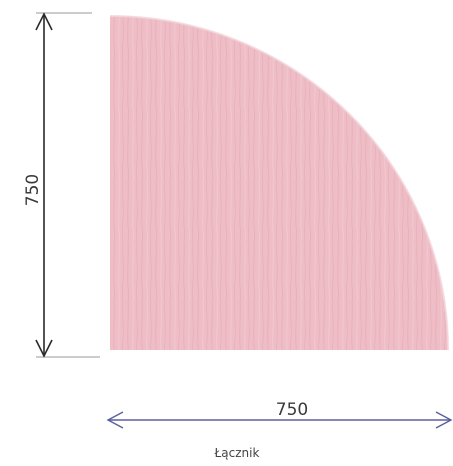 The height and width of the screenshot is (466, 453). What do you see at coordinates (44, 21) in the screenshot?
I see `vertical-arrowhead-top` at bounding box center [44, 21].